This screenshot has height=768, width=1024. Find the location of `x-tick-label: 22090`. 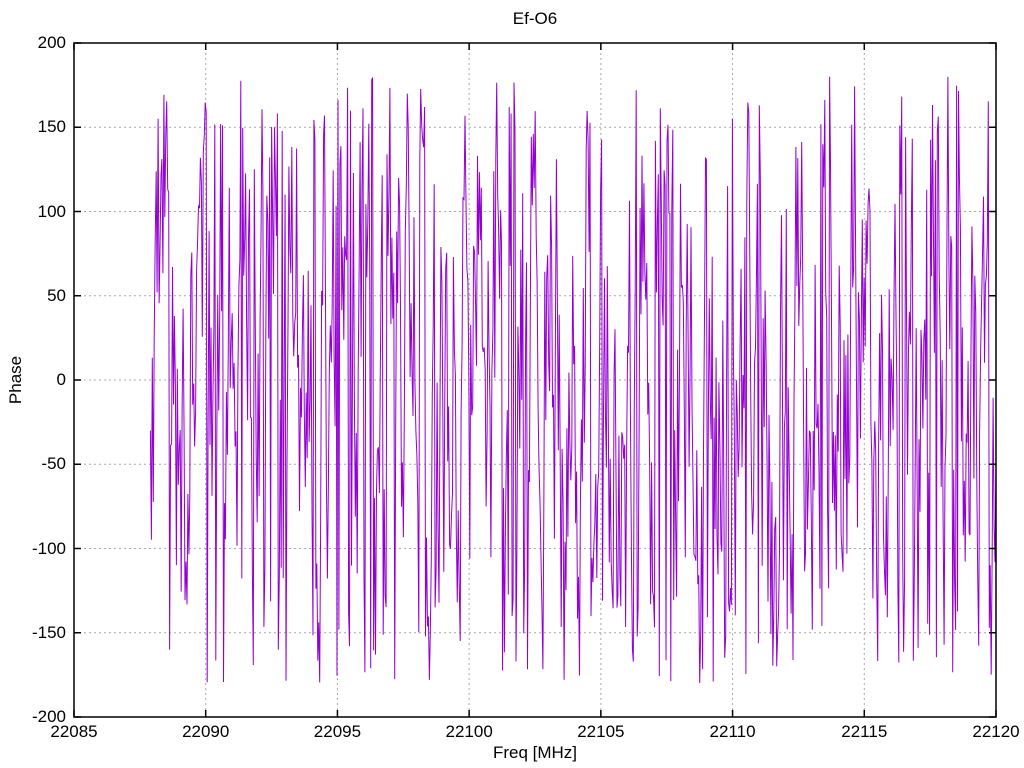

x-tick-label: 22090 is located at coordinates (206, 731).